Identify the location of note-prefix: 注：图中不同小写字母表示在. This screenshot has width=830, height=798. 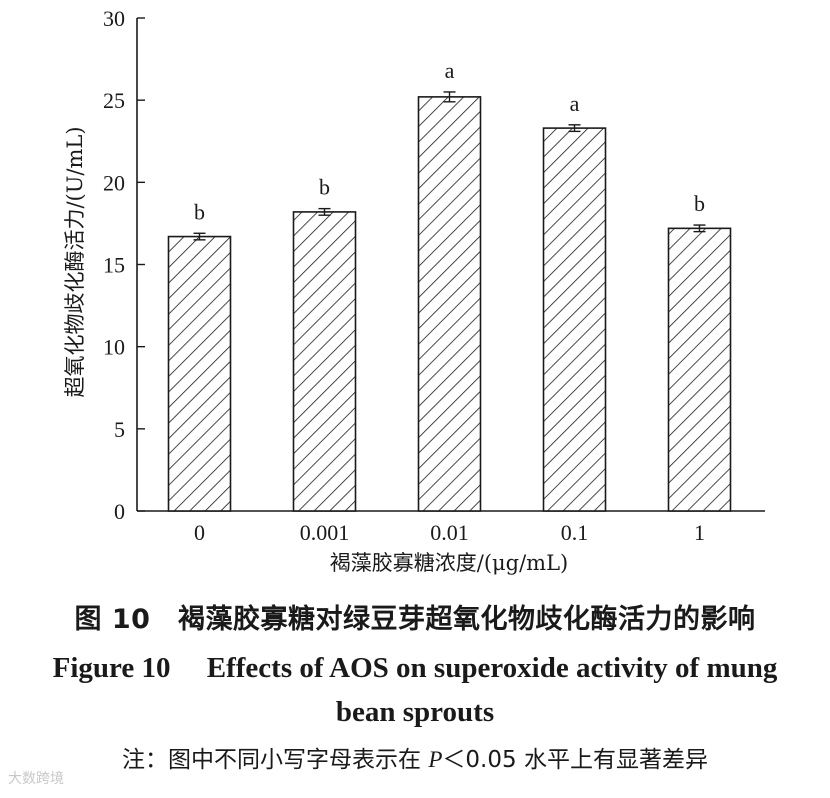
(275, 760).